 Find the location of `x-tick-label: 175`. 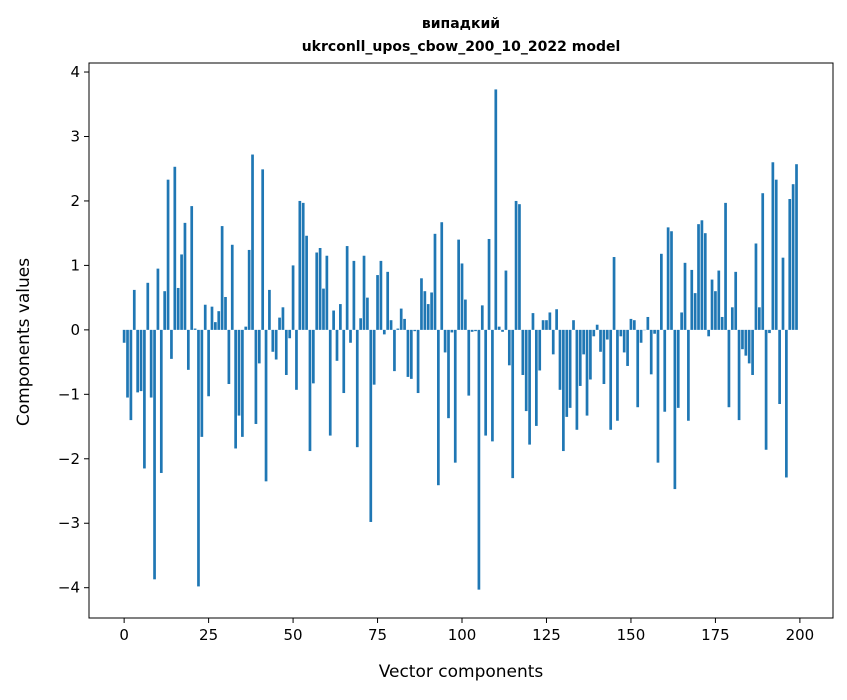

x-tick-label: 175 is located at coordinates (715, 635).